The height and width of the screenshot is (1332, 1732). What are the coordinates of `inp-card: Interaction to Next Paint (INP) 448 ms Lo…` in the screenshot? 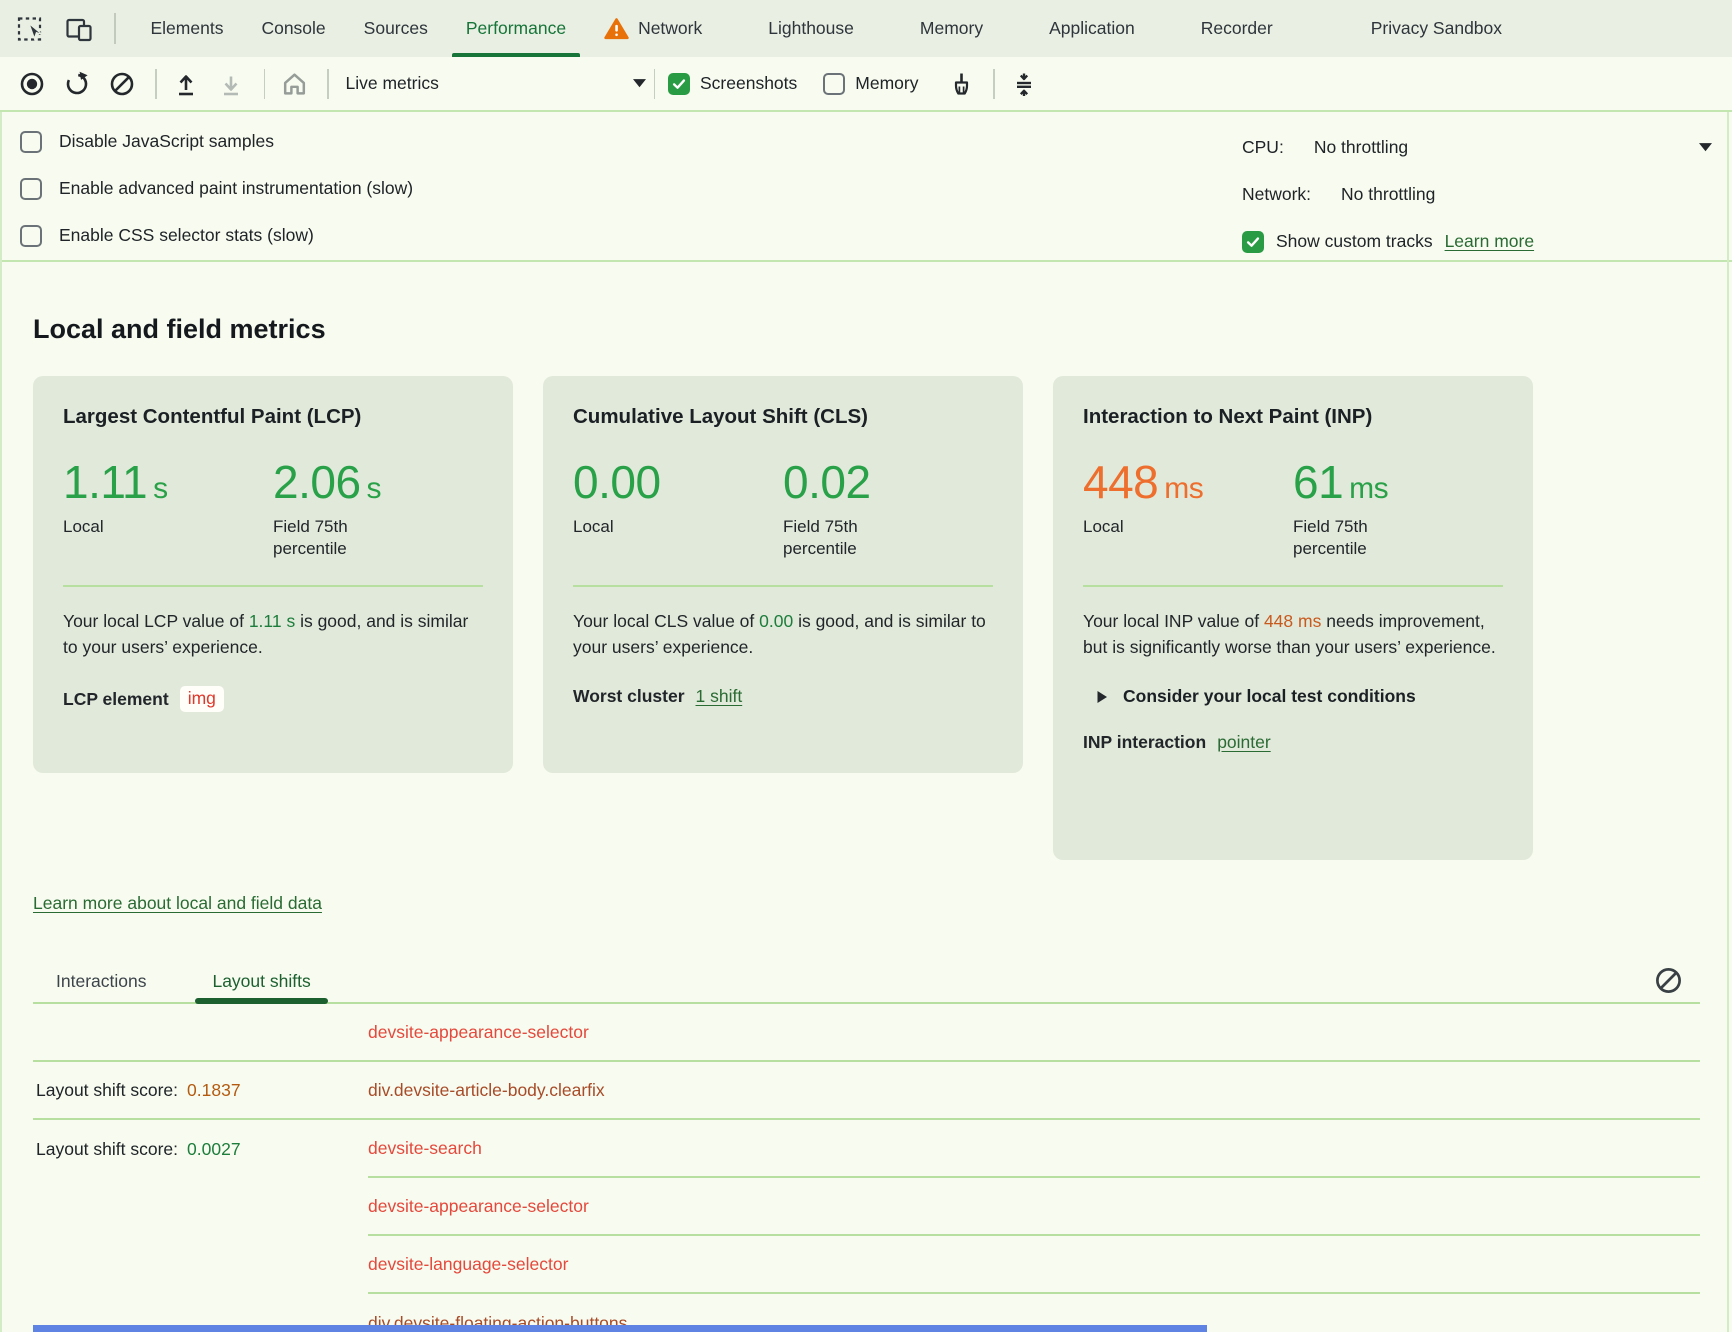 It's located at (1293, 618).